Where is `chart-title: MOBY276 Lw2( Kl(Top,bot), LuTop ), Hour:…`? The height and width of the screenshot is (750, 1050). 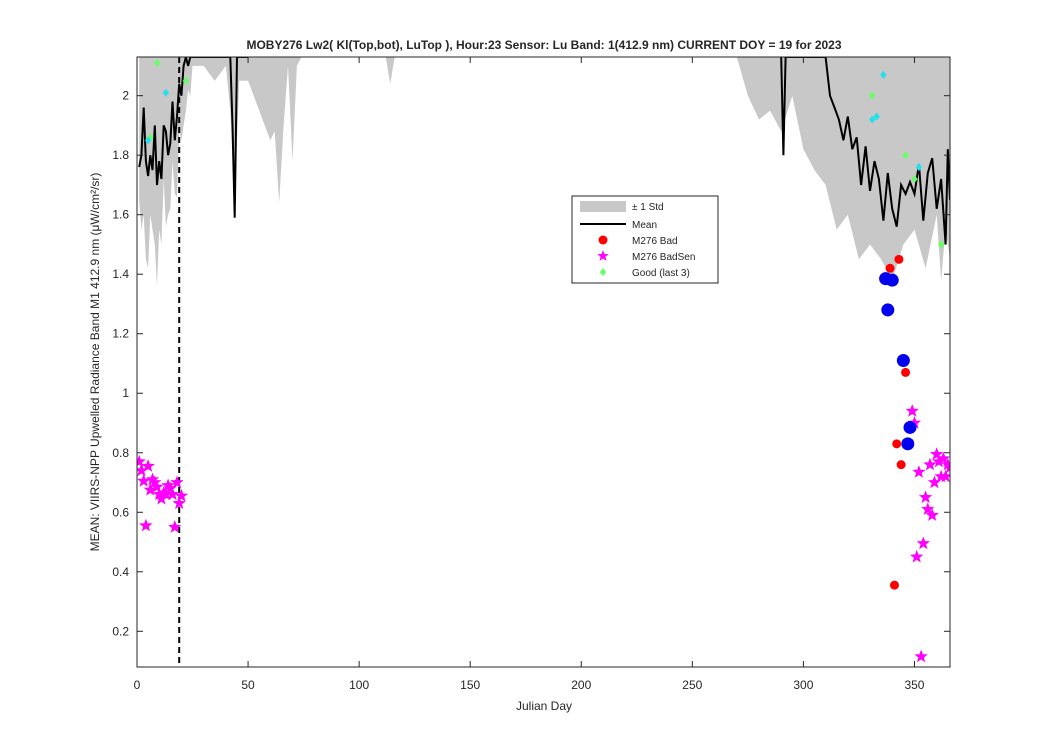 chart-title: MOBY276 Lw2( Kl(Top,bot), LuTop ), Hour:… is located at coordinates (543, 45).